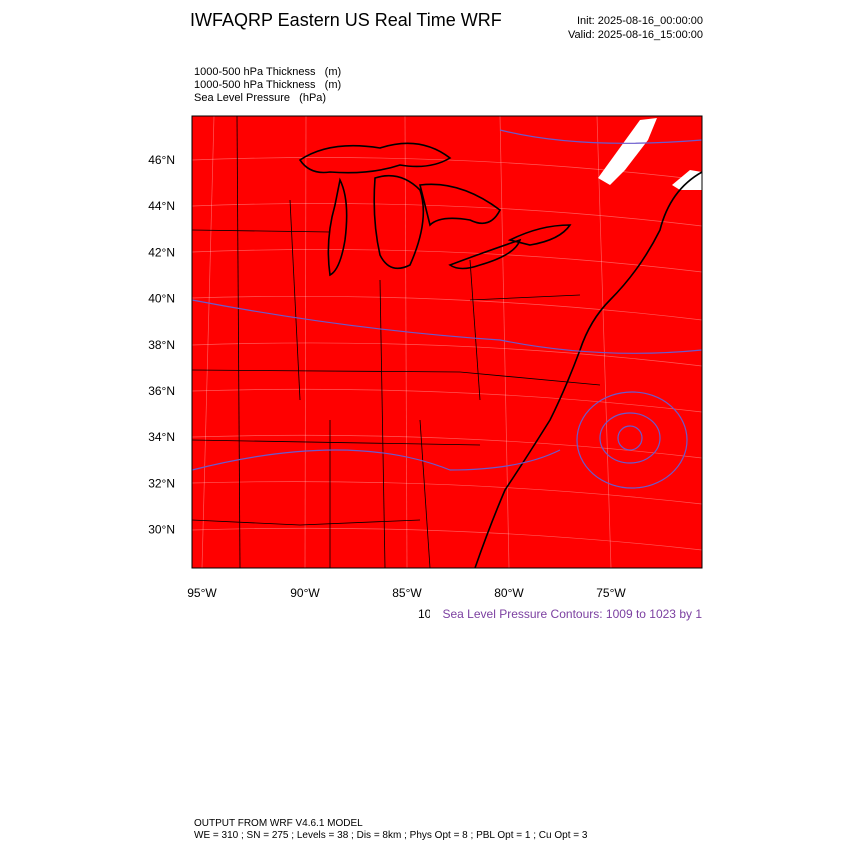 This screenshot has width=850, height=850. Describe the element at coordinates (202, 593) in the screenshot. I see `lon-label: 95°W` at that location.